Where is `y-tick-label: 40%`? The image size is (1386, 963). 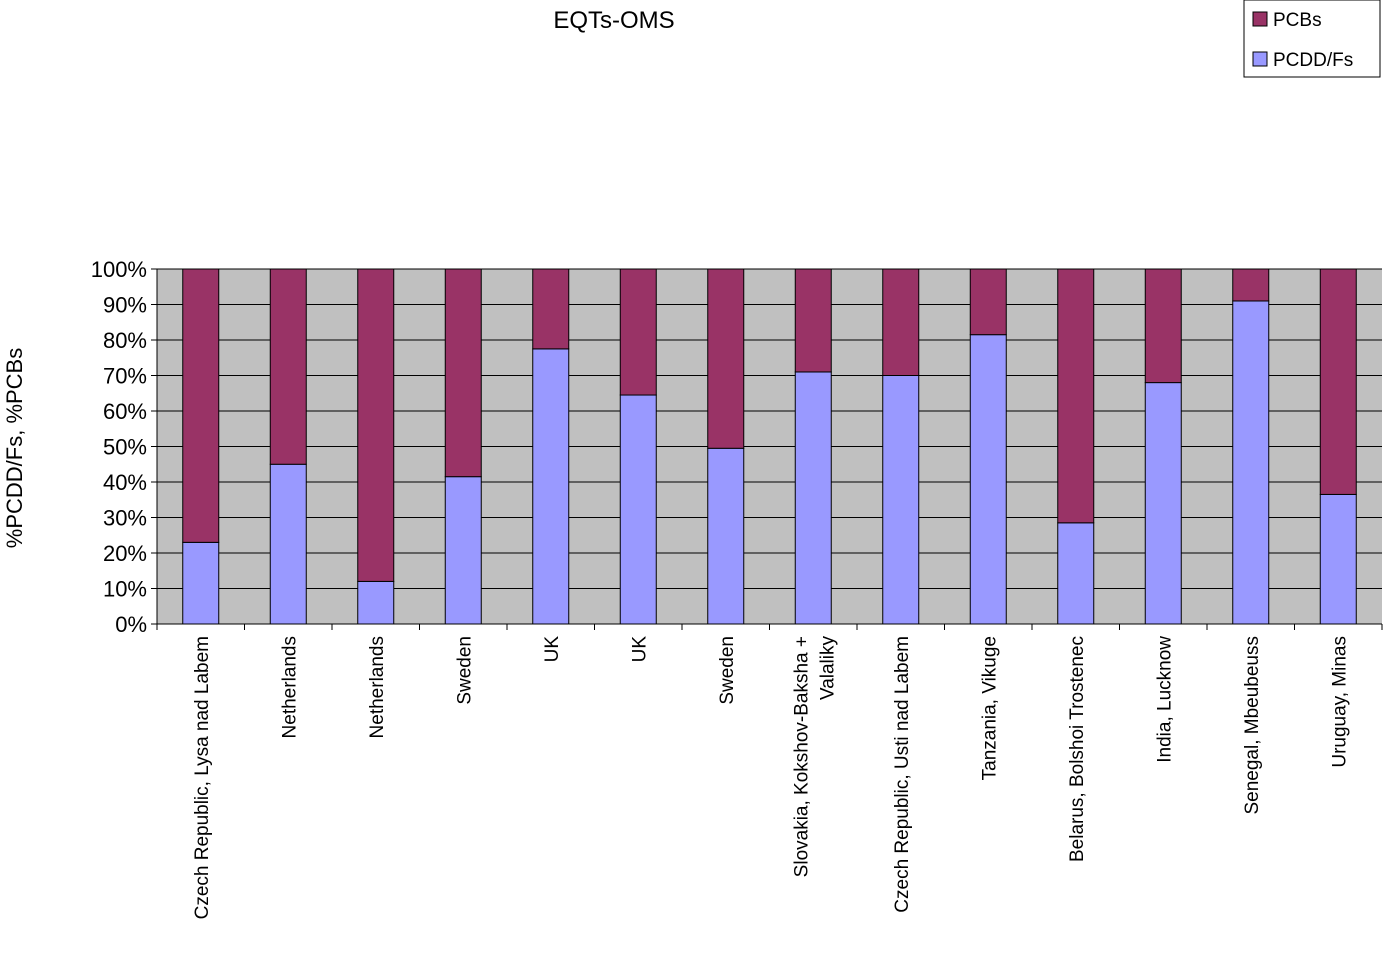 y-tick-label: 40% is located at coordinates (125, 482).